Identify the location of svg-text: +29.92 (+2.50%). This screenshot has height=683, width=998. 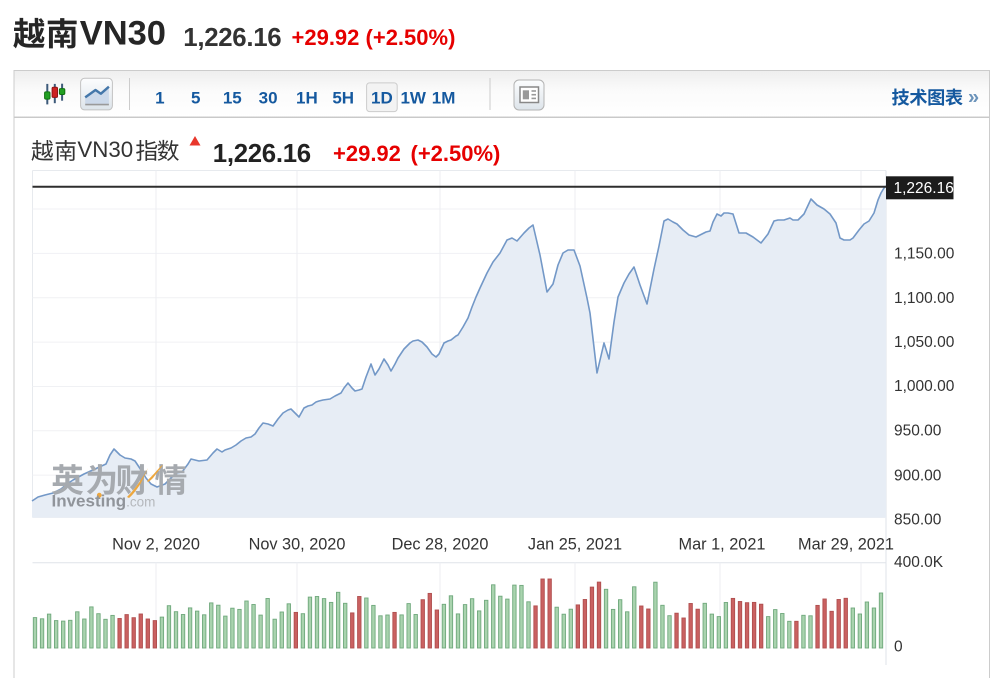
(374, 37).